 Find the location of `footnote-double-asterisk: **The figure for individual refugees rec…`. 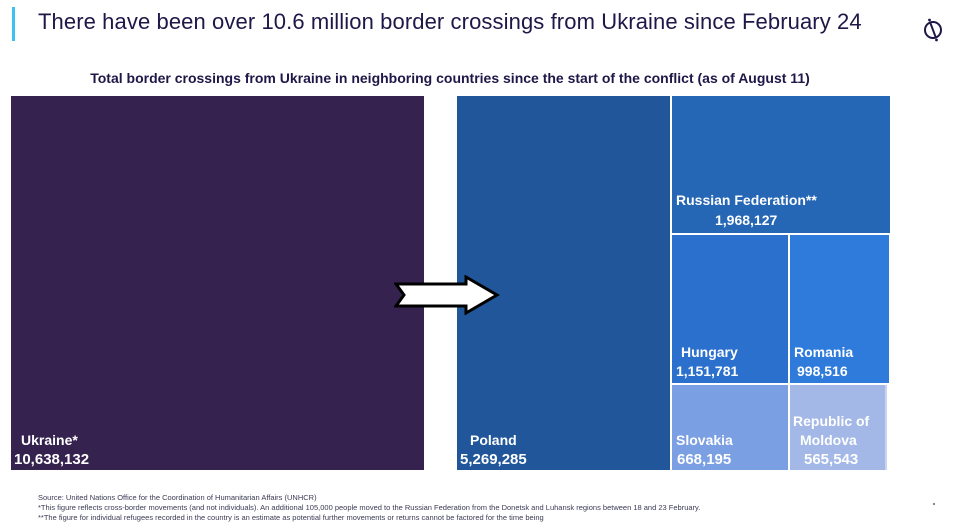

footnote-double-asterisk: **The figure for individual refugees rec… is located at coordinates (291, 517).